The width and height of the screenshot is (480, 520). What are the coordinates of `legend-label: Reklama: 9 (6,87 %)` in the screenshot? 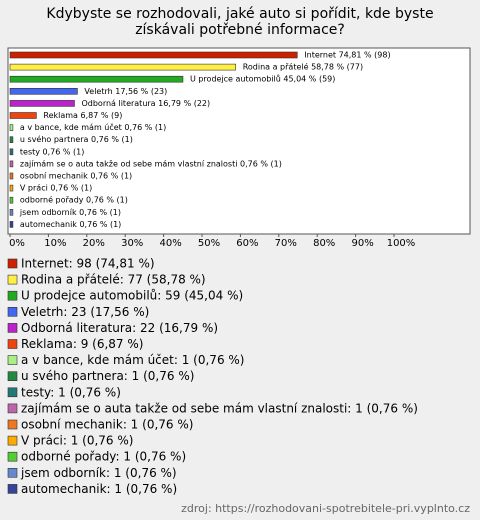 It's located at (82, 344).